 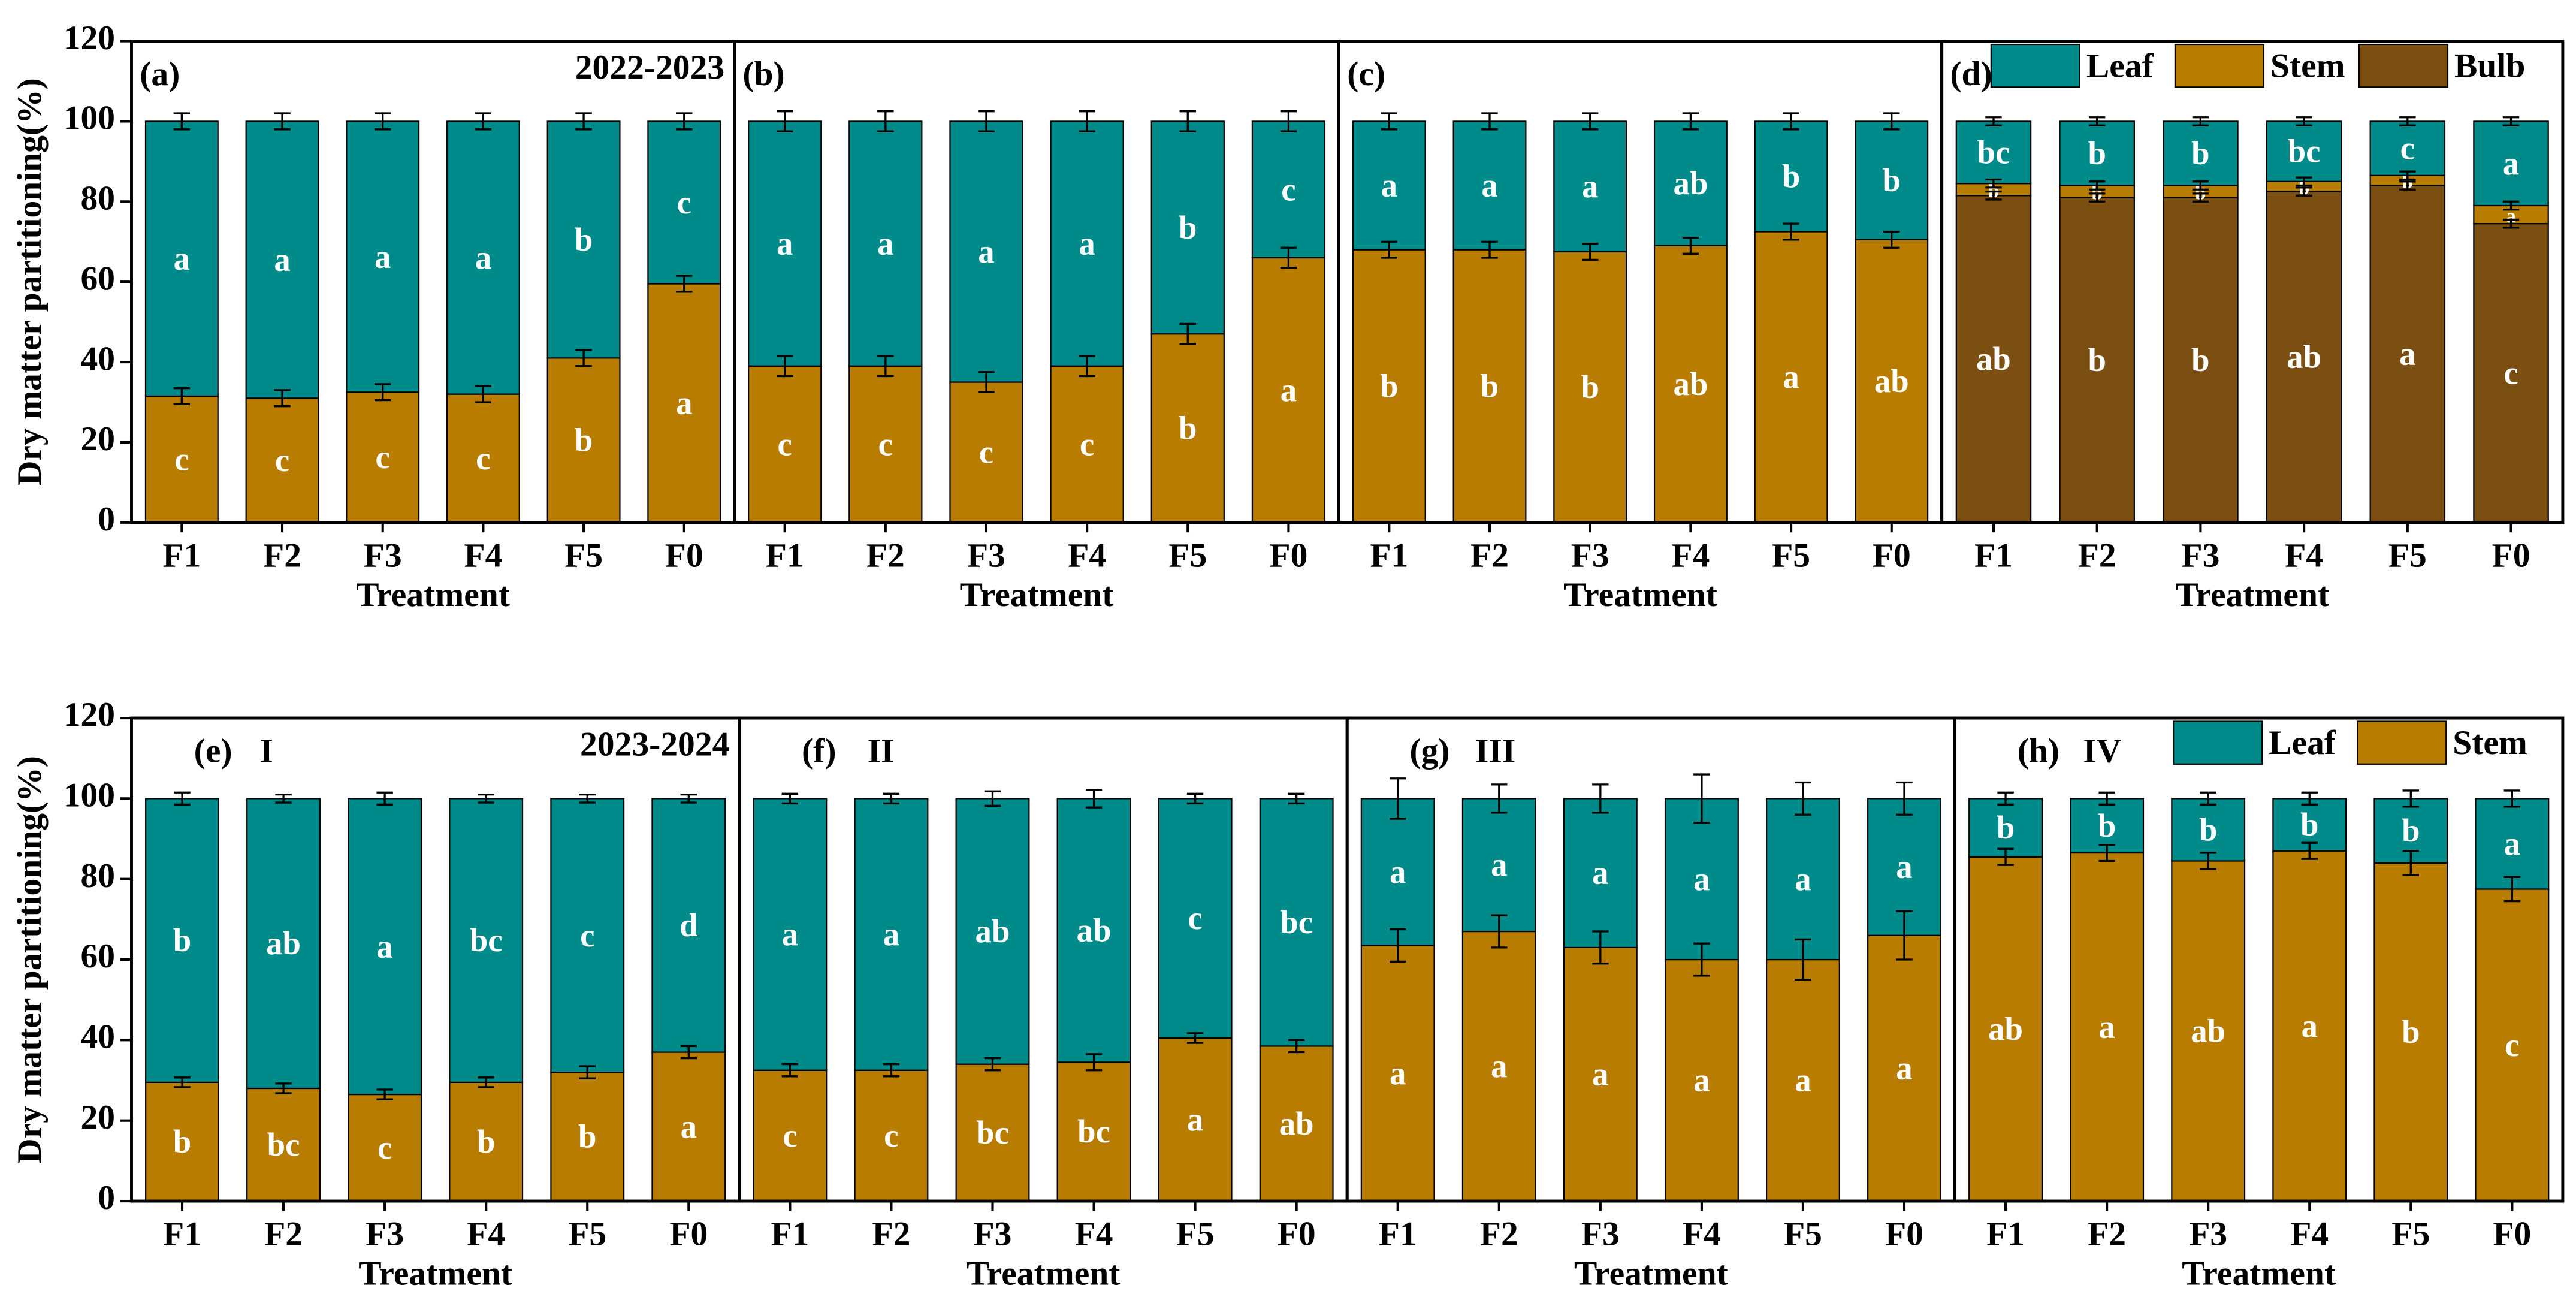 What do you see at coordinates (819, 751) in the screenshot?
I see `panel-label: (f)` at bounding box center [819, 751].